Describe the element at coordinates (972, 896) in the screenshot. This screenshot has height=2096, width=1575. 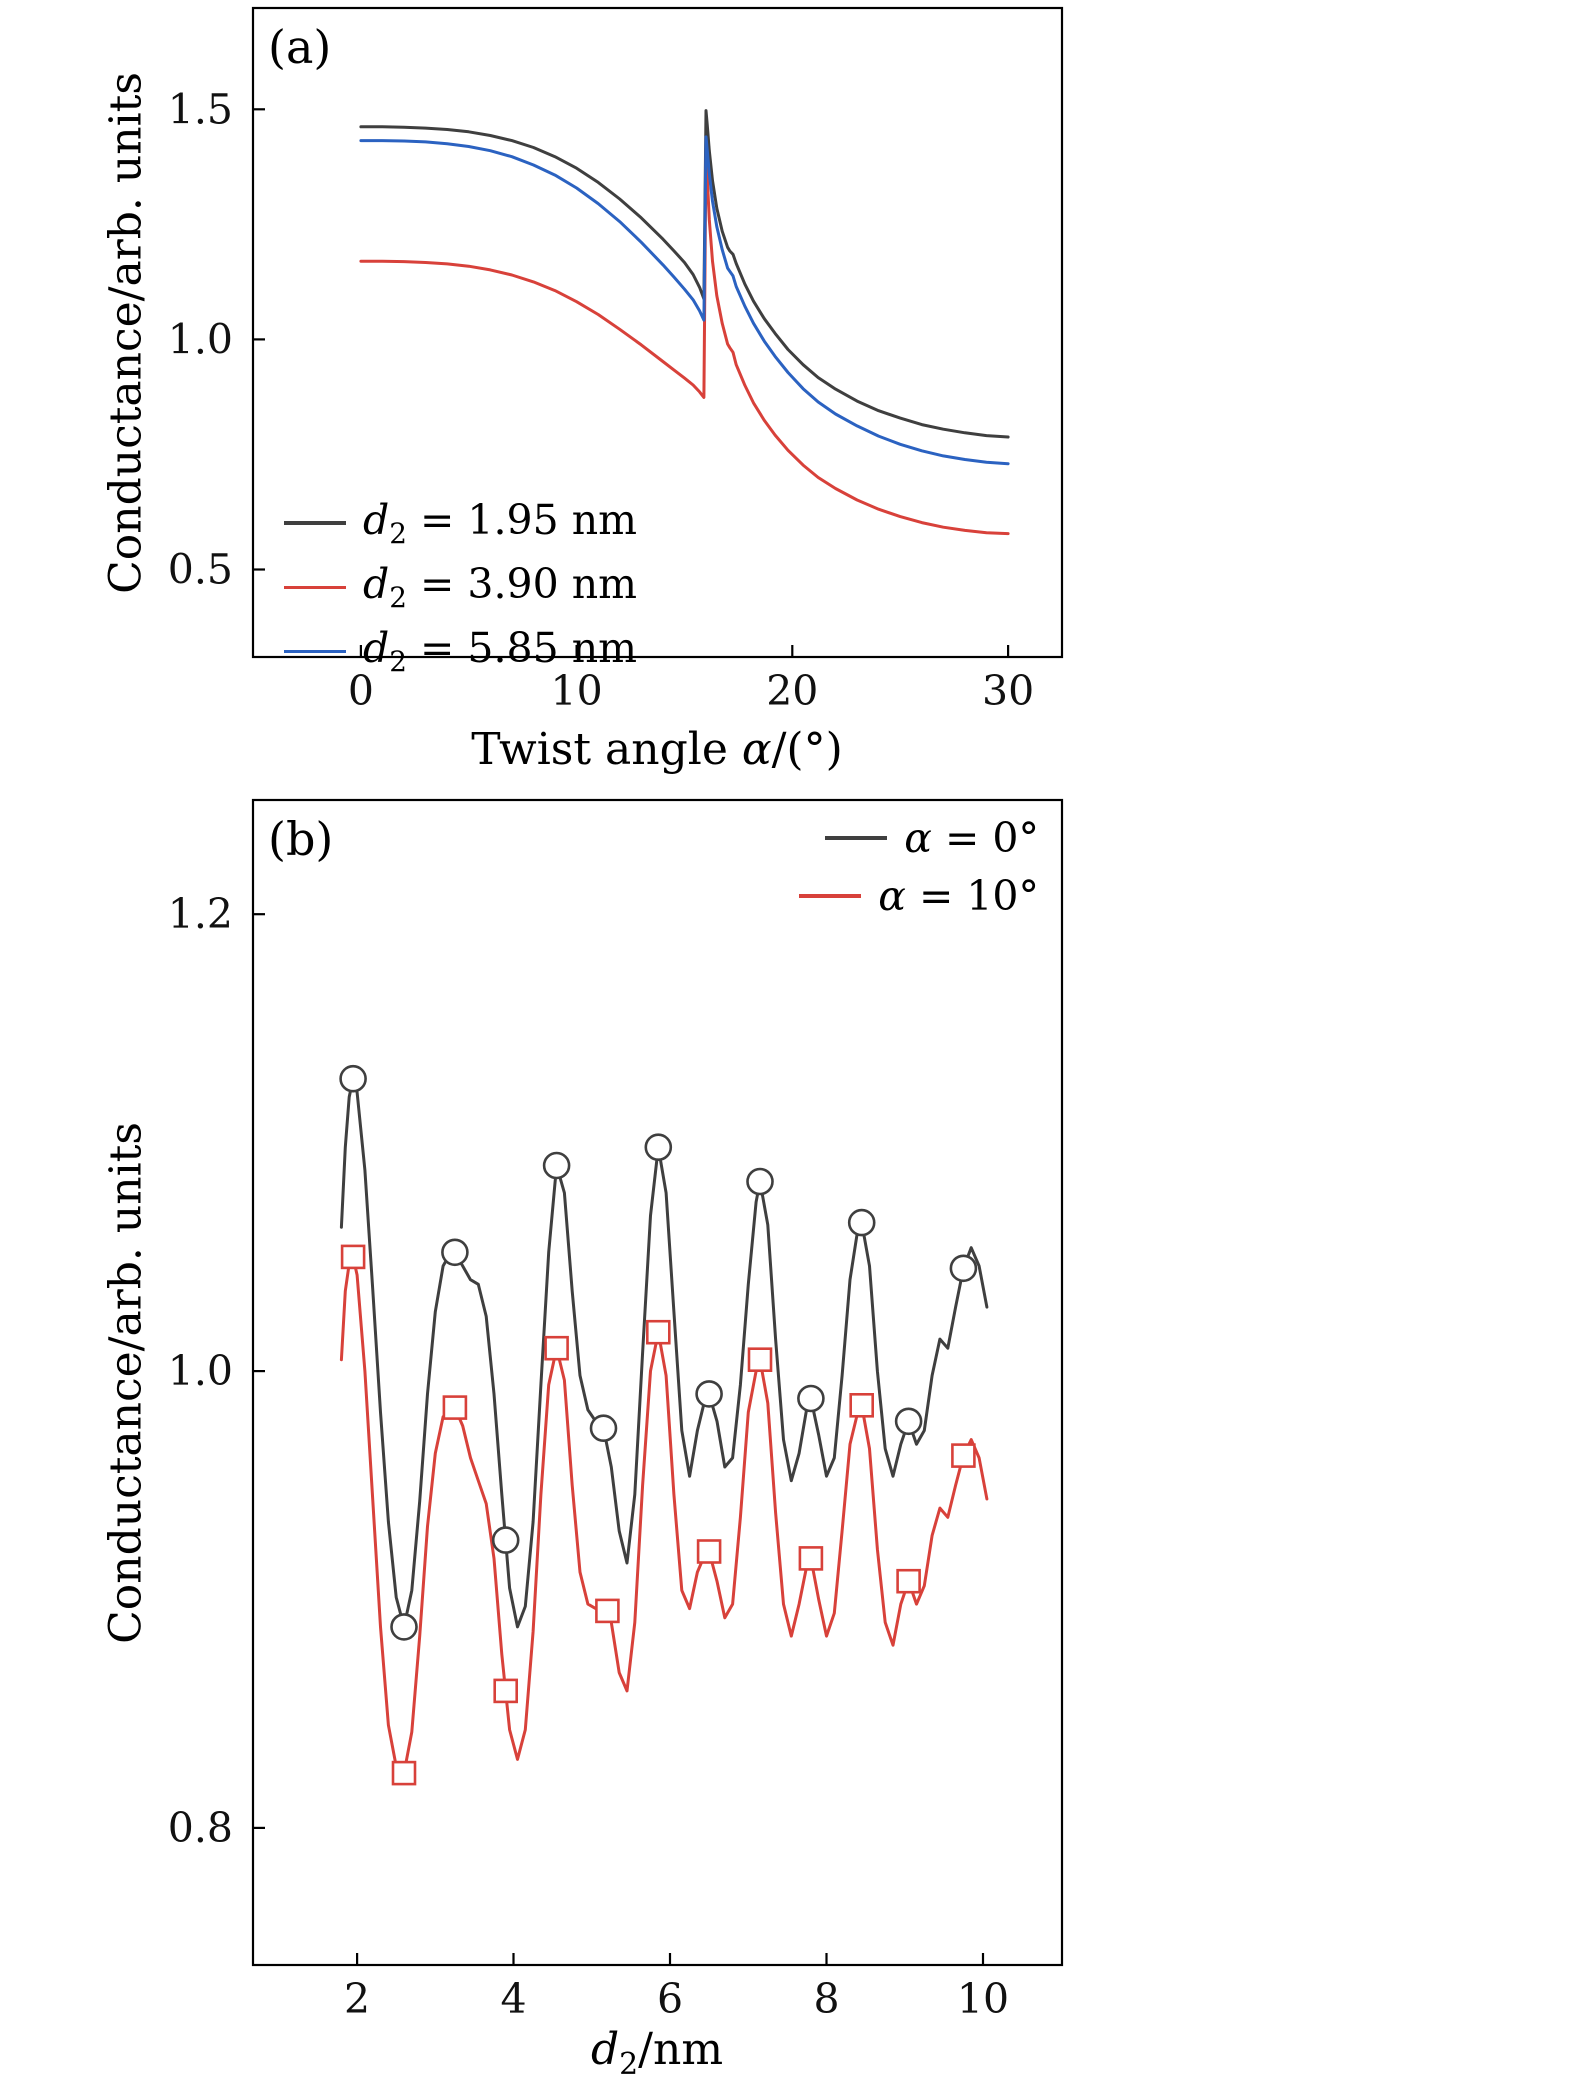
I see `legend-label-rest: = 10°` at that location.